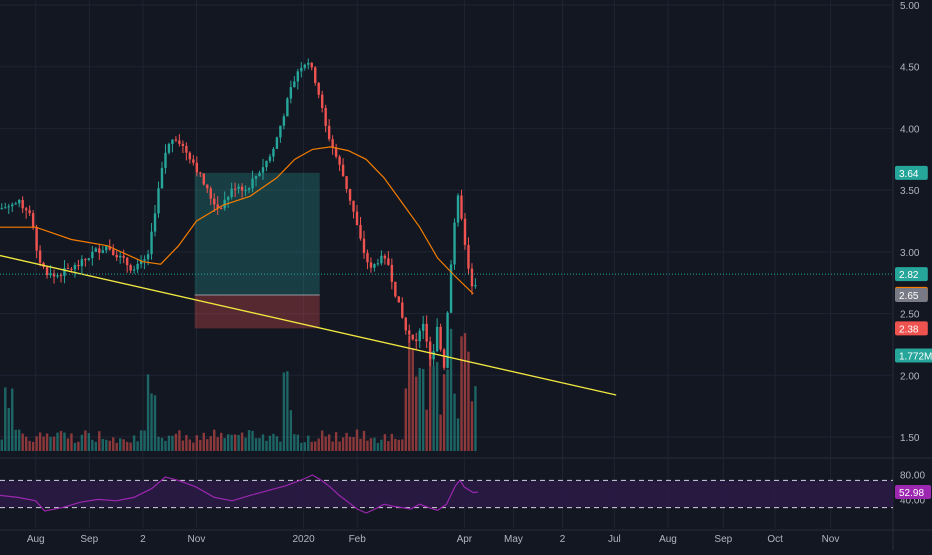 The width and height of the screenshot is (932, 555). I want to click on target-price-badge, so click(911, 172).